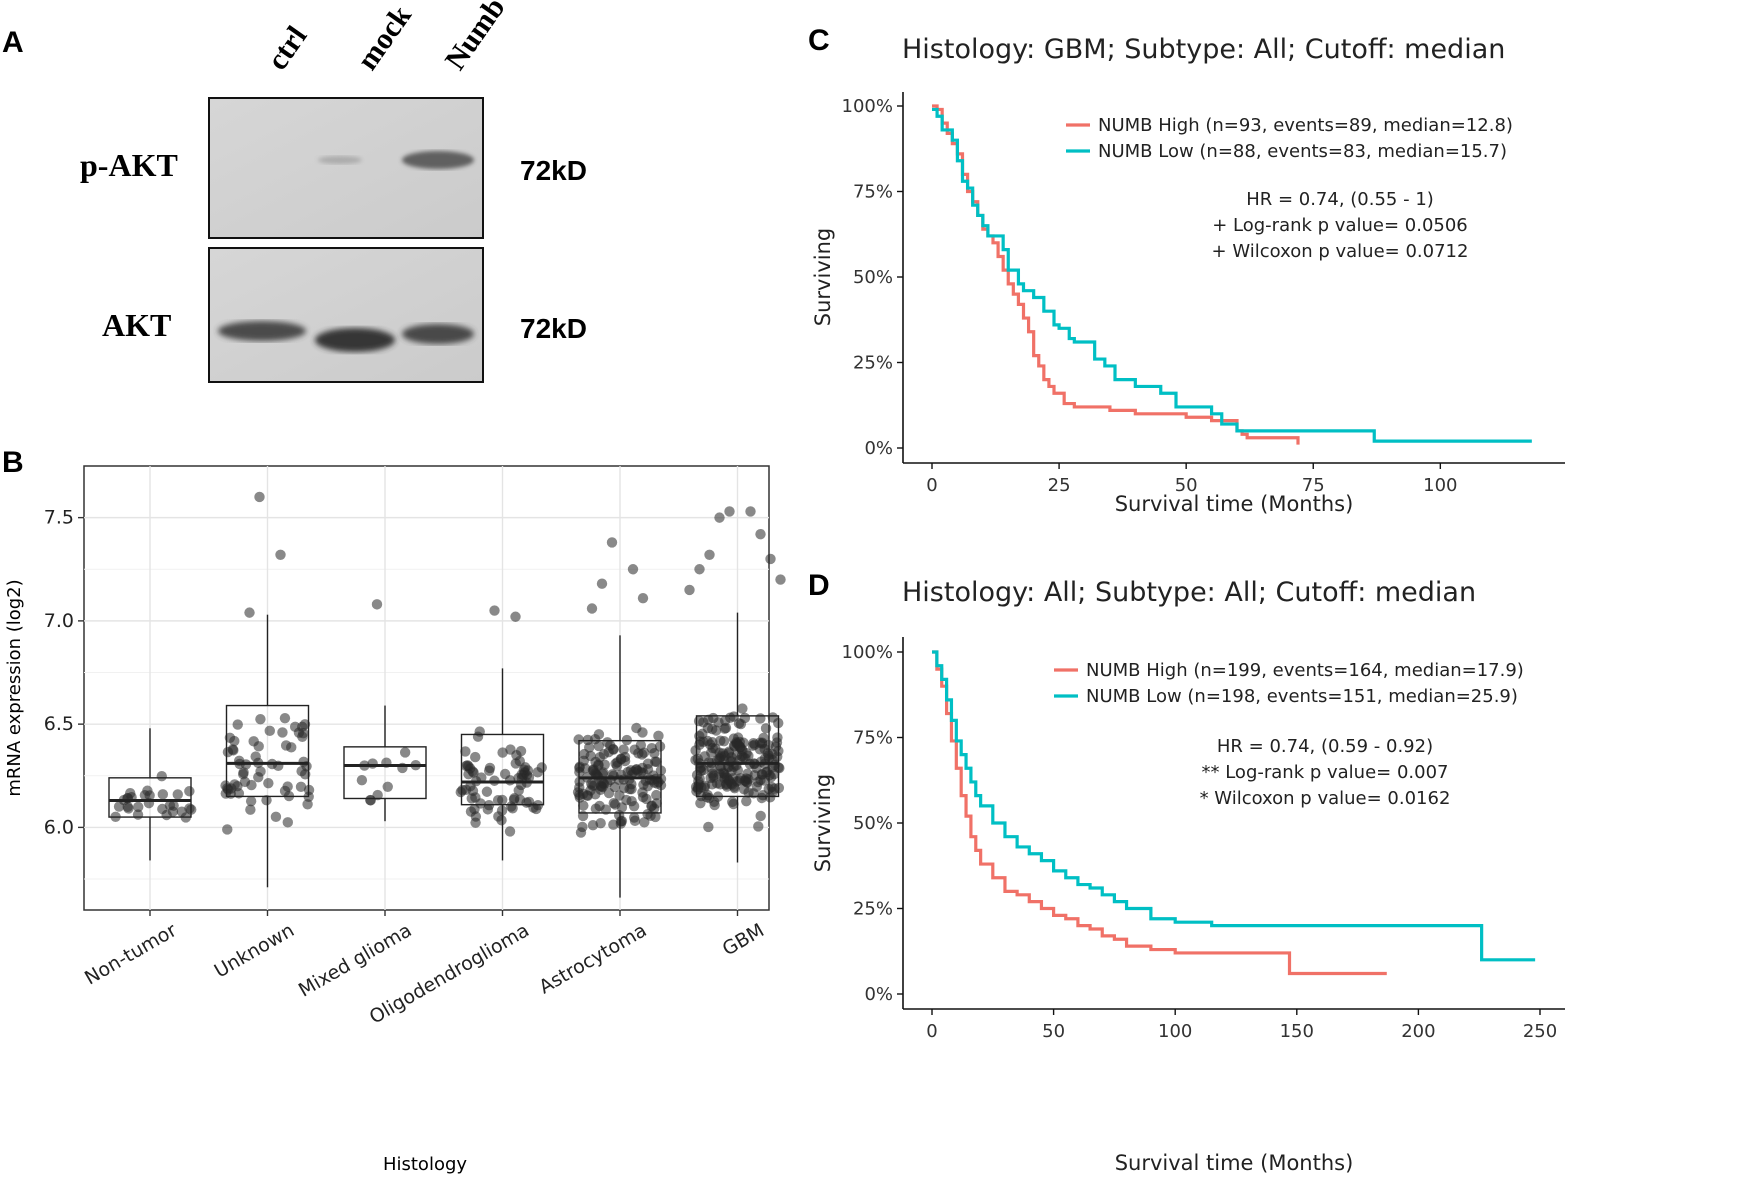 This screenshot has height=1181, width=1745. I want to click on stat-line: + Log-rank p value= 0.0506, so click(1340, 225).